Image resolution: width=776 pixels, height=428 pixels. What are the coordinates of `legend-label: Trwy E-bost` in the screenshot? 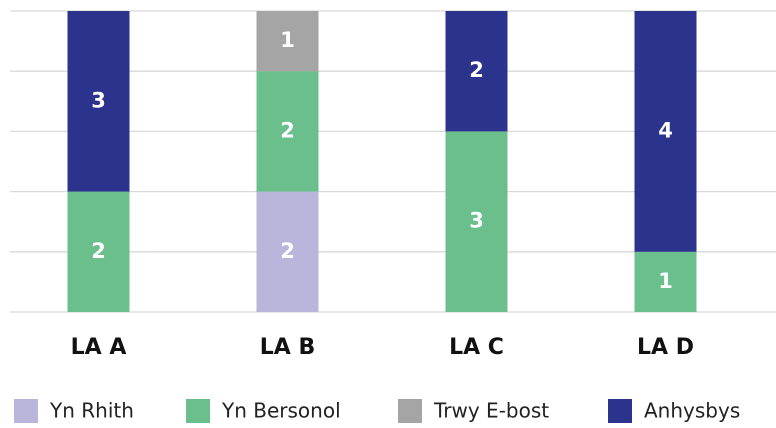 It's located at (491, 411).